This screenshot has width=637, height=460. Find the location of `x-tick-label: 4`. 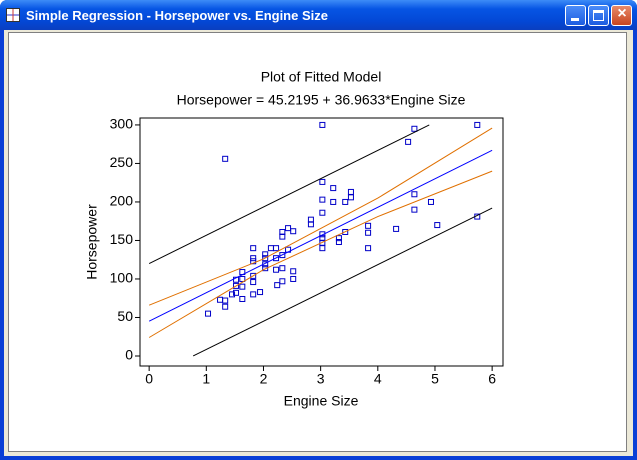

x-tick-label: 4 is located at coordinates (378, 379).